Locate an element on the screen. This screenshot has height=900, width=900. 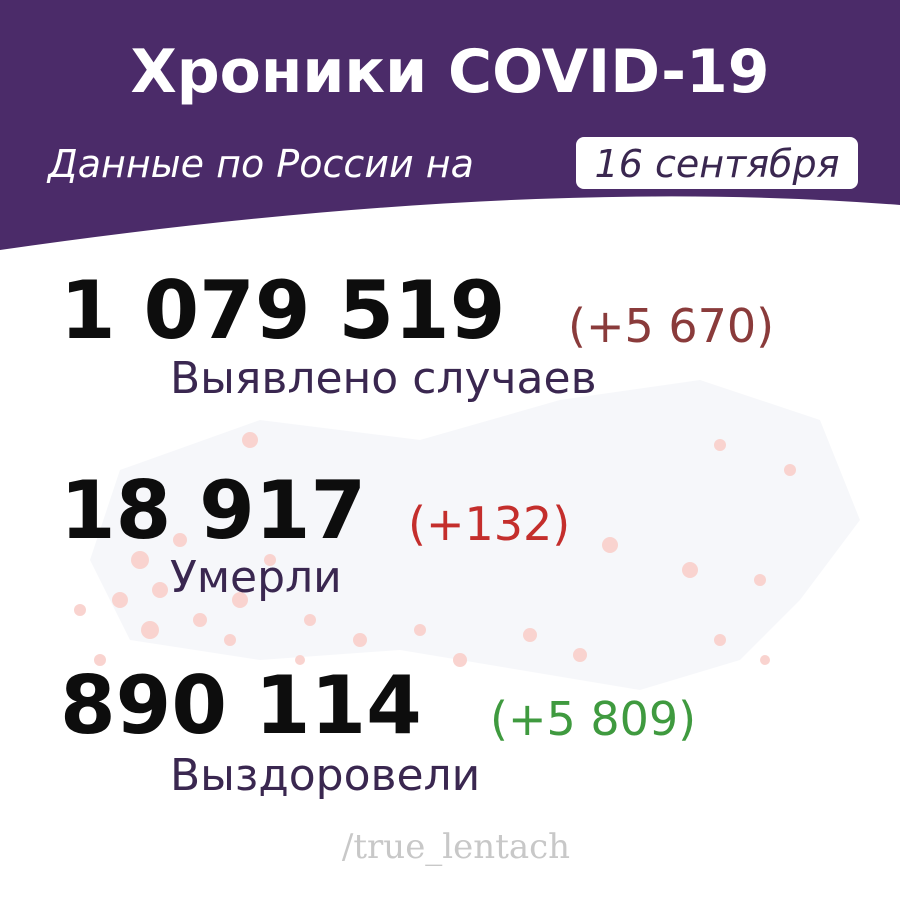
stat-value: 890 114 is located at coordinates (241, 705).